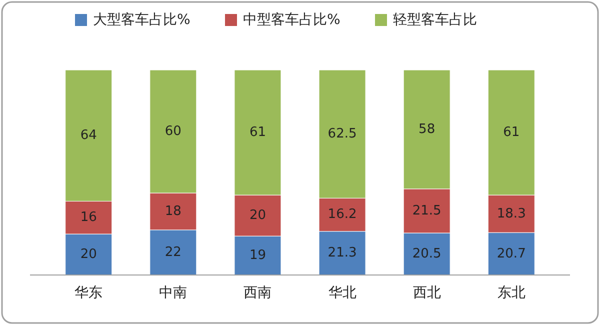  Describe the element at coordinates (173, 252) in the screenshot. I see `data-label: 22` at that location.